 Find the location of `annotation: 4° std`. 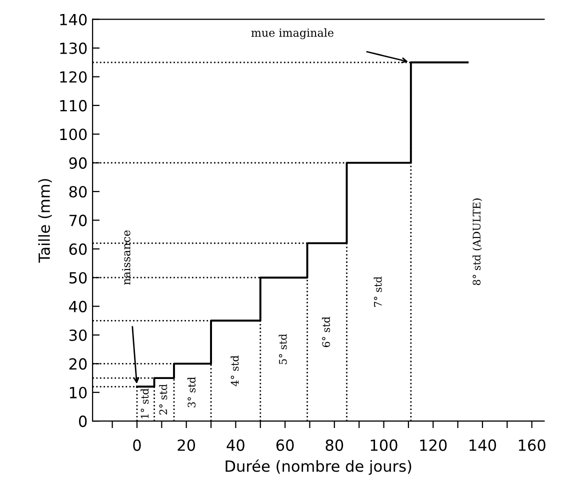

annotation: 4° std is located at coordinates (234, 370).